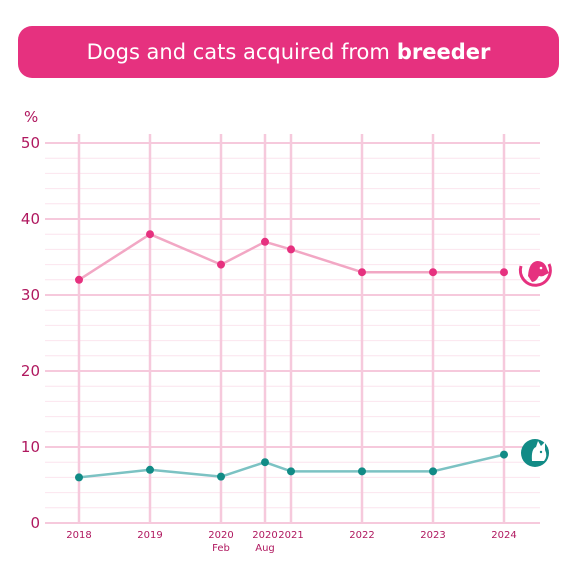 This screenshot has width=570, height=570. What do you see at coordinates (31, 117) in the screenshot?
I see `y-axis-label: %` at bounding box center [31, 117].